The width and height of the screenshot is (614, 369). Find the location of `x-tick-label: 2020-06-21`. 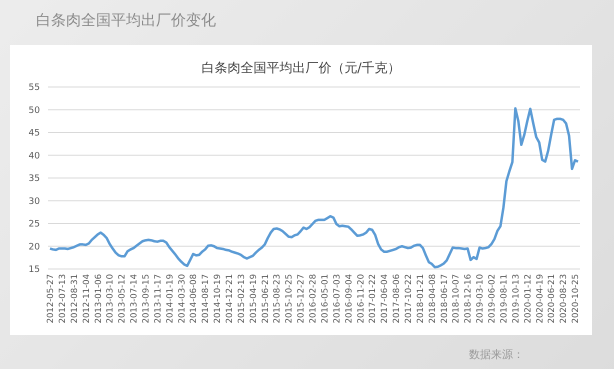

x-tick-label: 2020-06-21 is located at coordinates (552, 299).